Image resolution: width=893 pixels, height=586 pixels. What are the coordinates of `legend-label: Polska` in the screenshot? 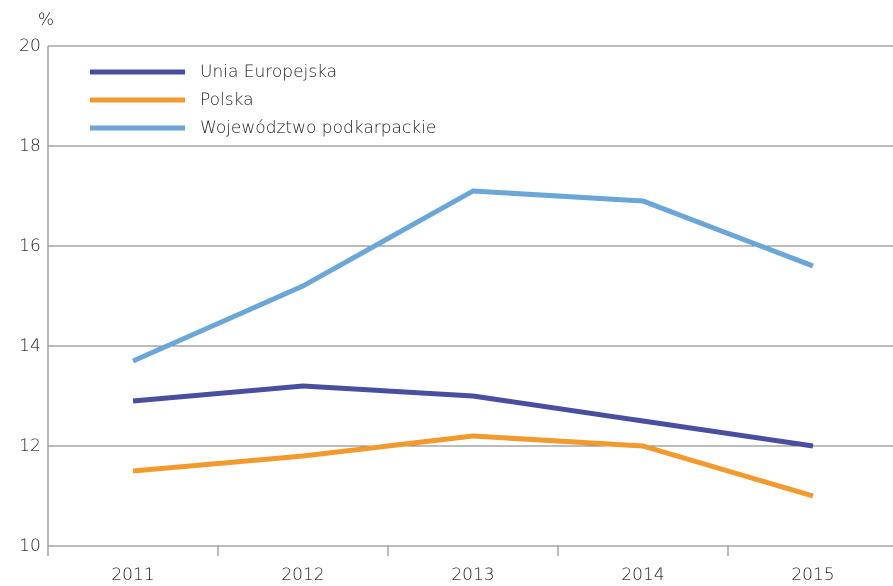 It's located at (227, 100).